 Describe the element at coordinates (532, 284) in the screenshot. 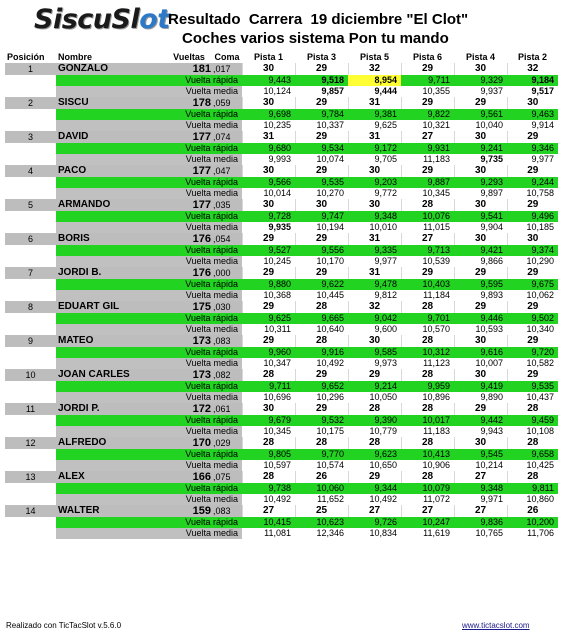

I see `fast-lap-cell: 9,675` at that location.